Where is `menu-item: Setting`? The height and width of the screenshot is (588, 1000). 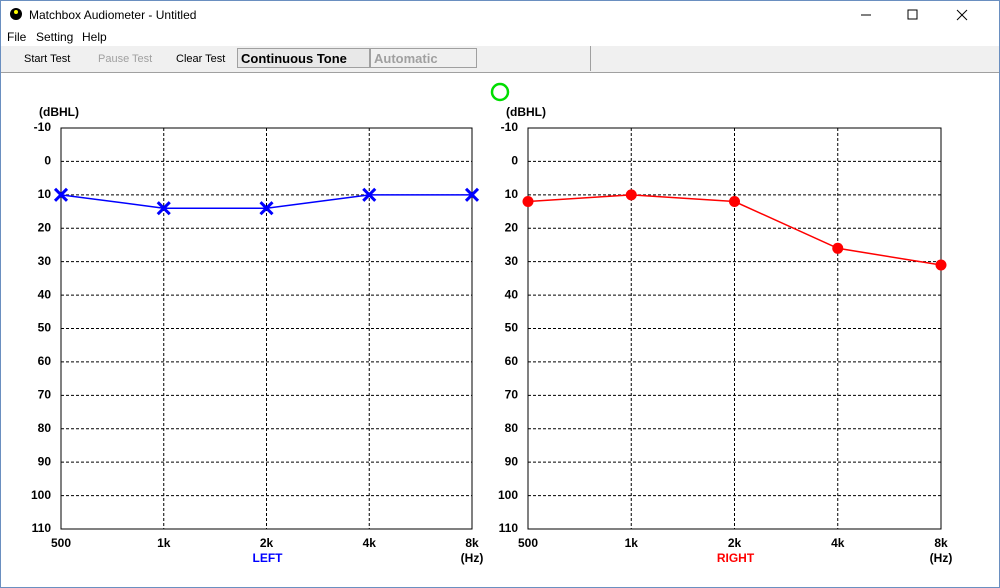 menu-item: Setting is located at coordinates (55, 37).